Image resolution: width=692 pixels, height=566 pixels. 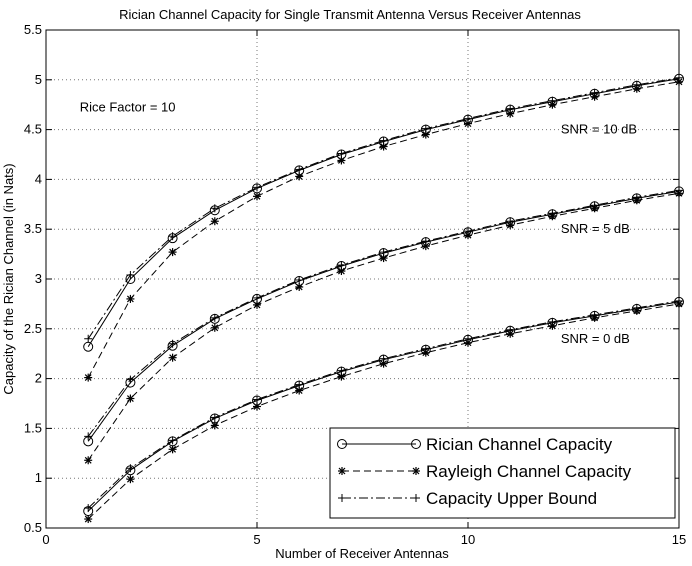 I want to click on y-tick-label: 0.5, so click(x=33, y=527).